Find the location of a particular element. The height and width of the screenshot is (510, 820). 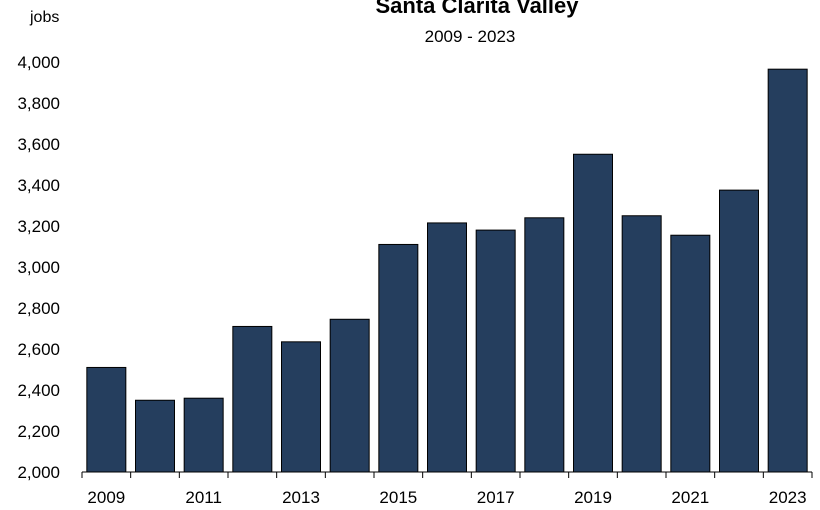

y-tick-label: 2,000 is located at coordinates (38, 472).